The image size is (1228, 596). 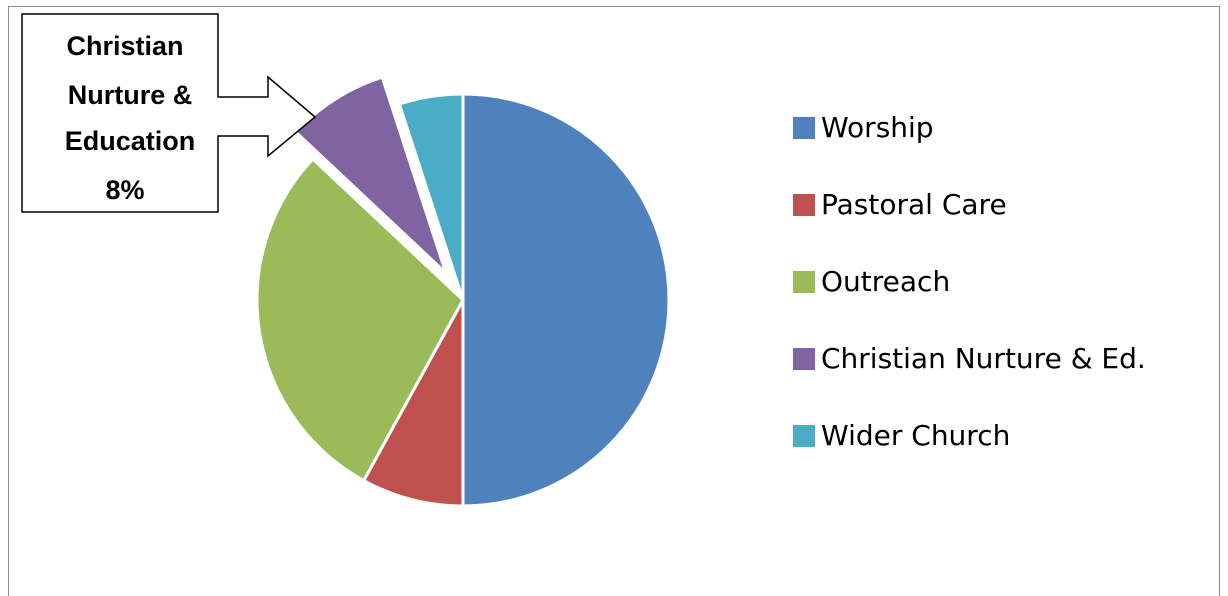 What do you see at coordinates (914, 204) in the screenshot?
I see `legend-label: Pastoral Care` at bounding box center [914, 204].